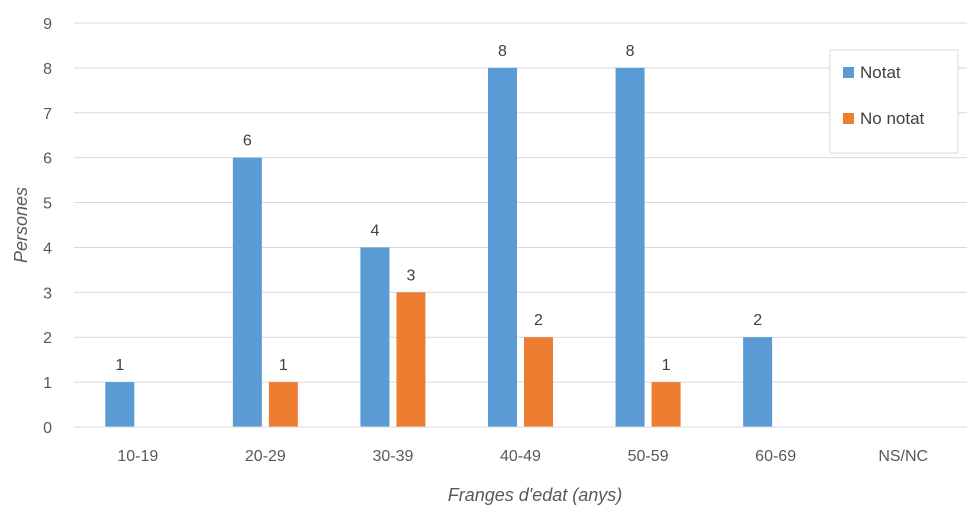 The image size is (979, 509). What do you see at coordinates (265, 456) in the screenshot?
I see `x-tick-label: 20-29` at bounding box center [265, 456].